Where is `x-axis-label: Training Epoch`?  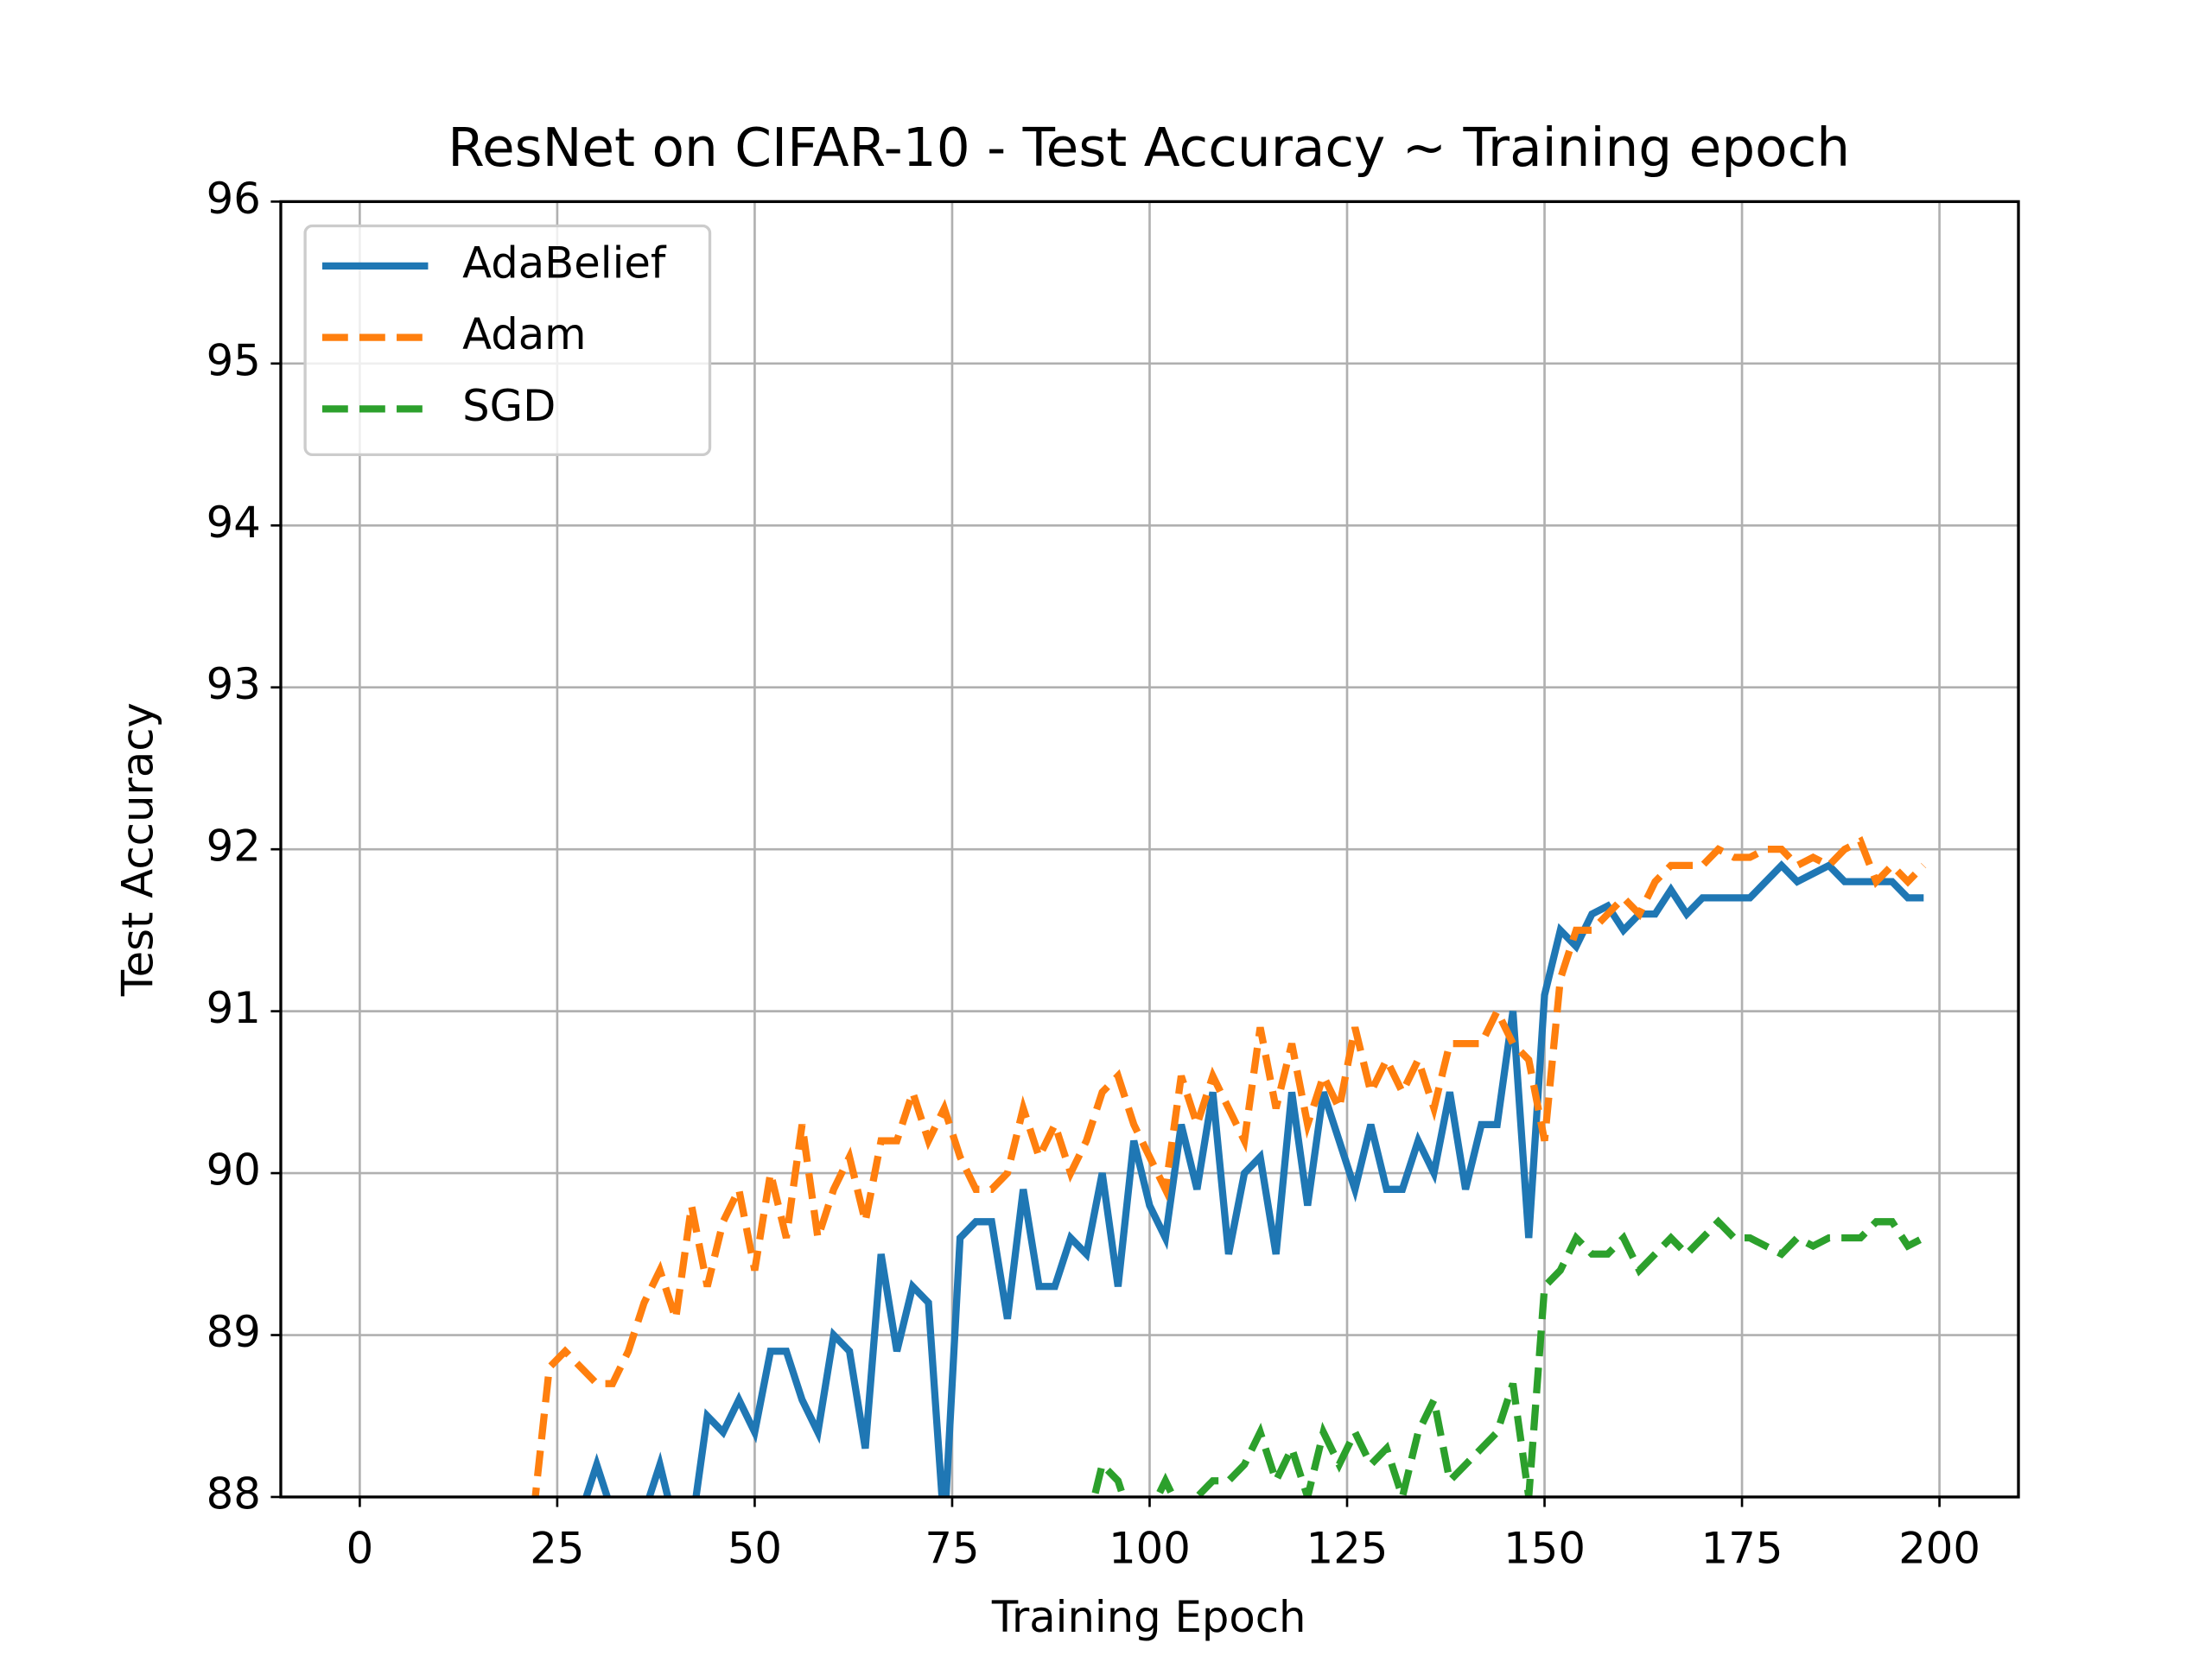
x-axis-label: Training Epoch is located at coordinates (1148, 1617).